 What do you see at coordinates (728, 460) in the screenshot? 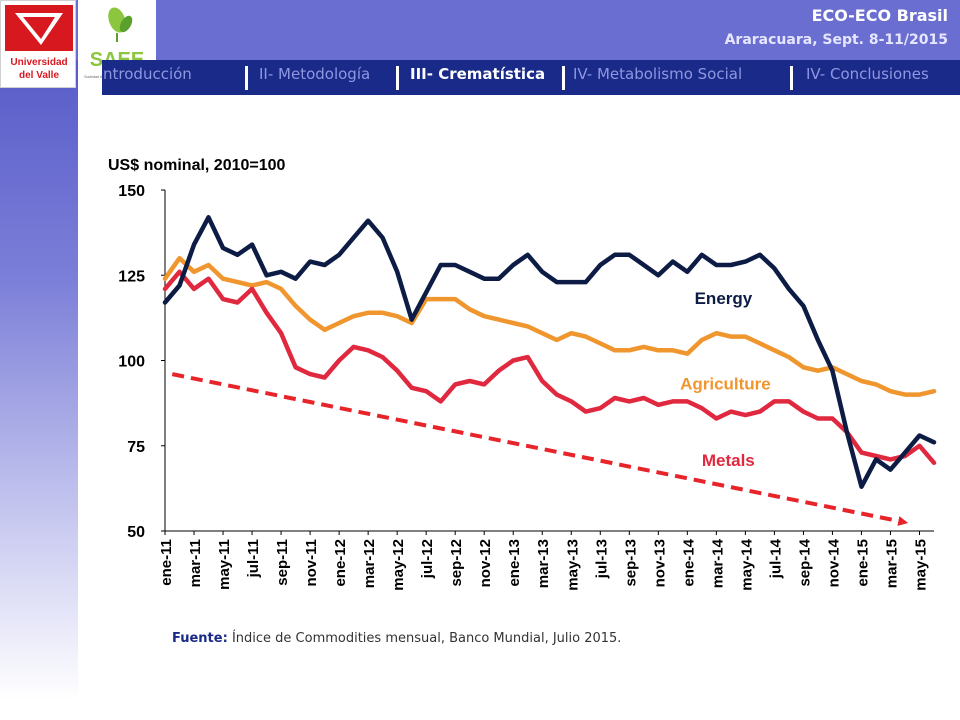
I see `series-label-metals: Metals` at bounding box center [728, 460].